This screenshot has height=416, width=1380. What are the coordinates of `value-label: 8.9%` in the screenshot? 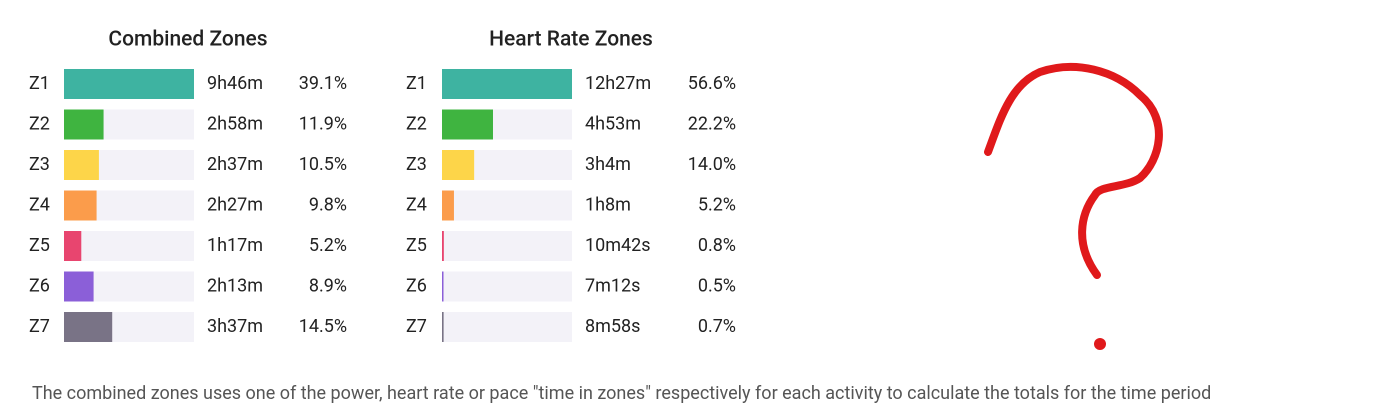 It's located at (328, 285).